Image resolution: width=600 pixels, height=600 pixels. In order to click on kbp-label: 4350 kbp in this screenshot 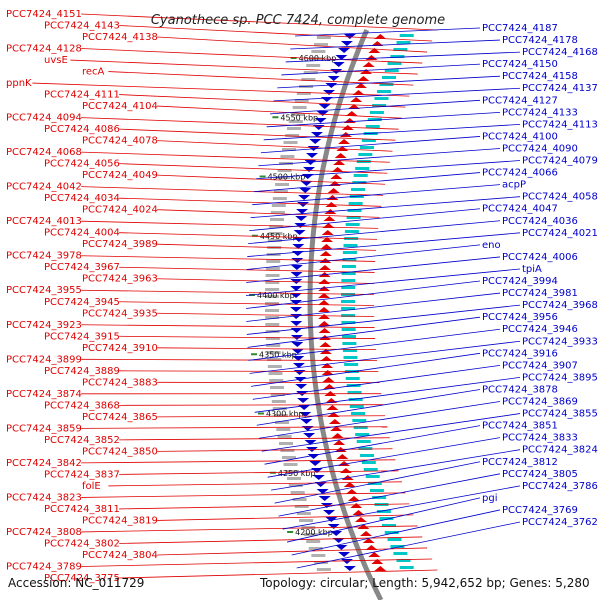, I will do `click(278, 354)`.